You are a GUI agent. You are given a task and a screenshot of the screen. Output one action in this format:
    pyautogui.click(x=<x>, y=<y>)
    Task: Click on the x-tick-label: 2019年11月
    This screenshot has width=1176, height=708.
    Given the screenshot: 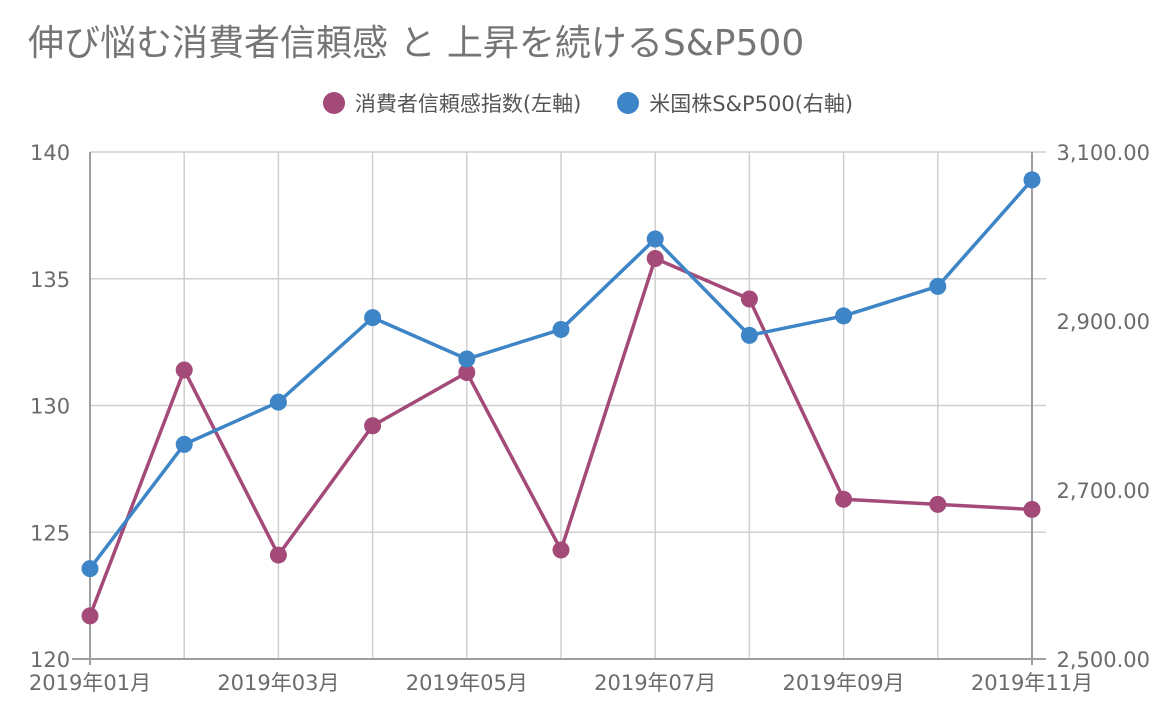 What is the action you would take?
    pyautogui.click(x=1032, y=683)
    